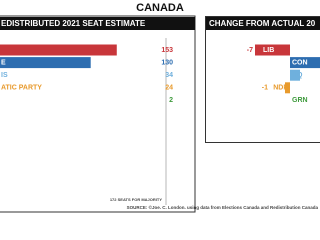 This screenshot has height=240, width=320. I want to click on right-title: CHANGE FROM ACTUAL 20, so click(262, 23).